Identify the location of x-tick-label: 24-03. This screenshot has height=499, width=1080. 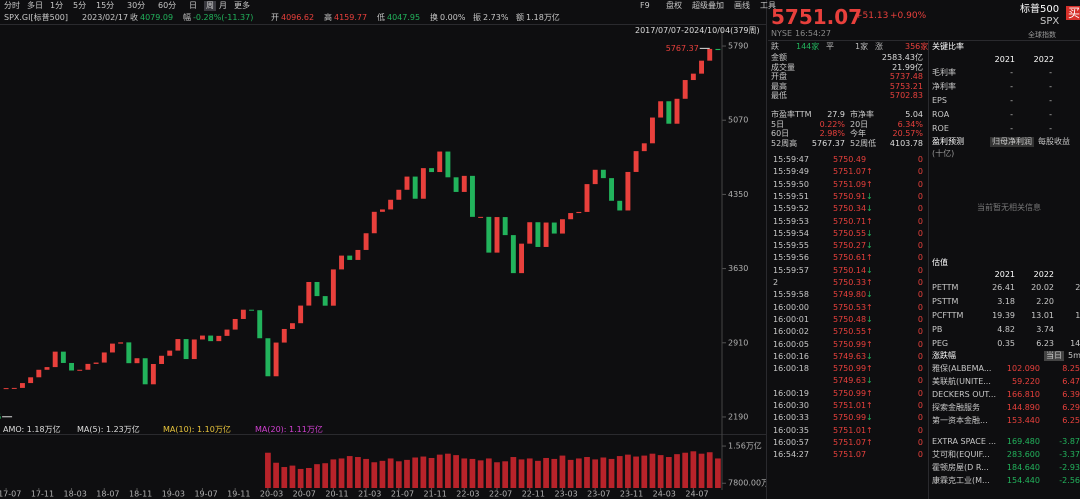
(664, 494).